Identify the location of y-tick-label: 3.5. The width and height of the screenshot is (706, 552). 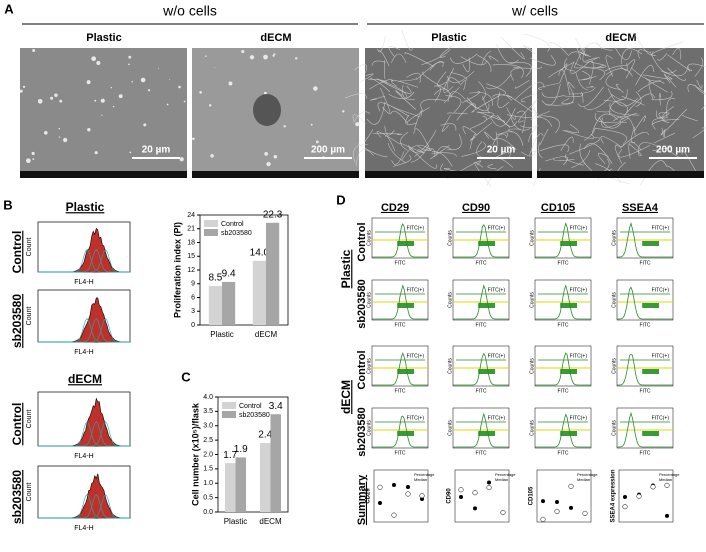
(208, 411).